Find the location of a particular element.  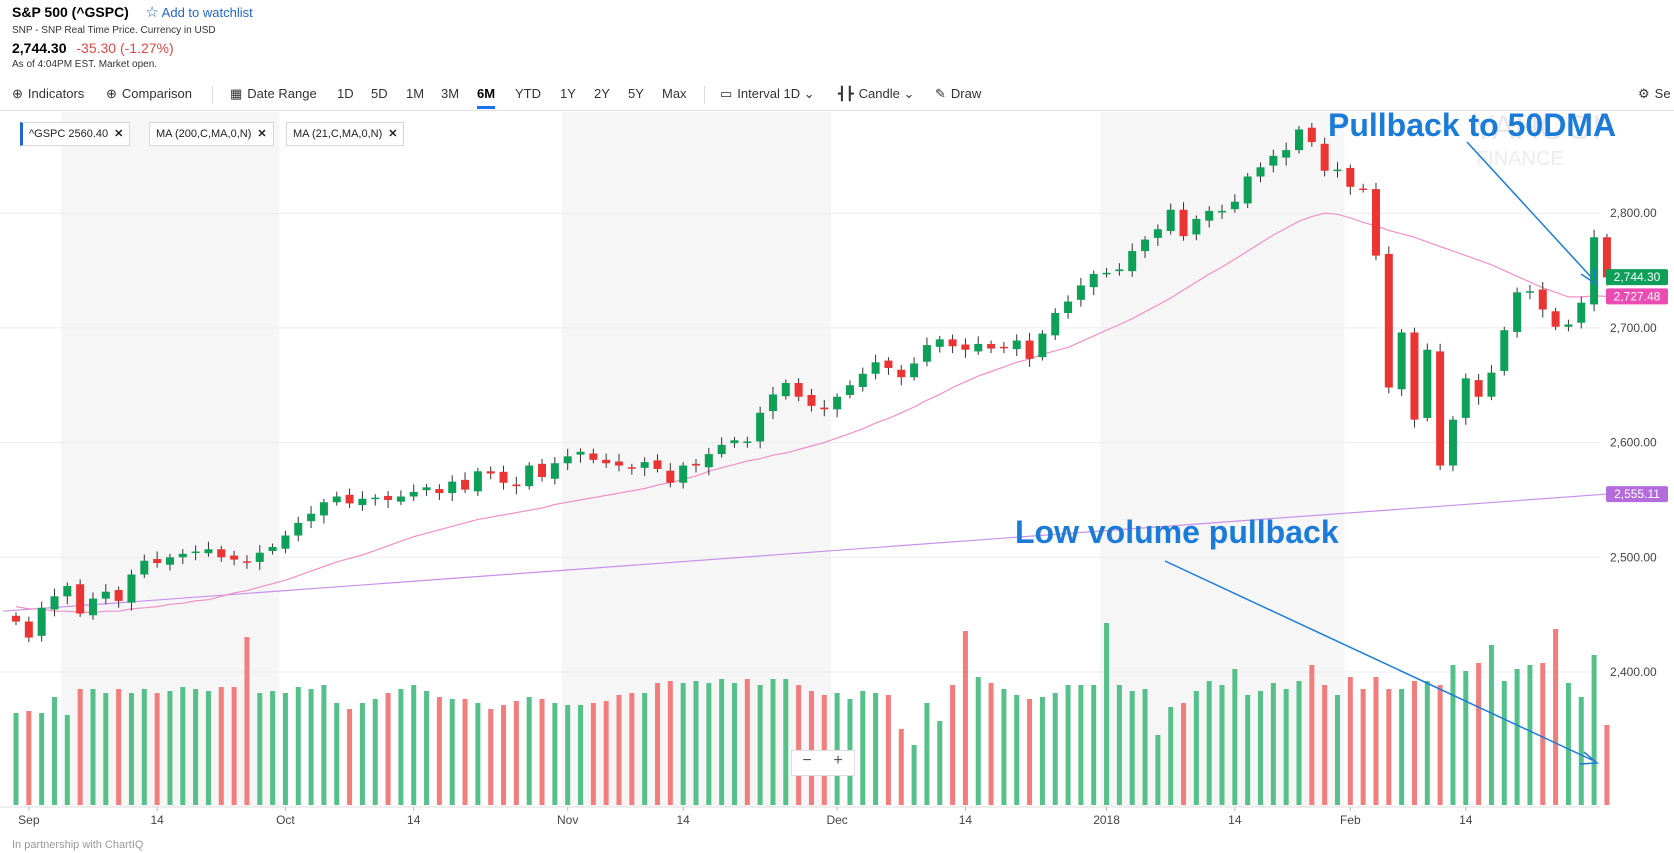

legend-main-series: ^GSPC 2560.40 ✕ is located at coordinates (75, 134).